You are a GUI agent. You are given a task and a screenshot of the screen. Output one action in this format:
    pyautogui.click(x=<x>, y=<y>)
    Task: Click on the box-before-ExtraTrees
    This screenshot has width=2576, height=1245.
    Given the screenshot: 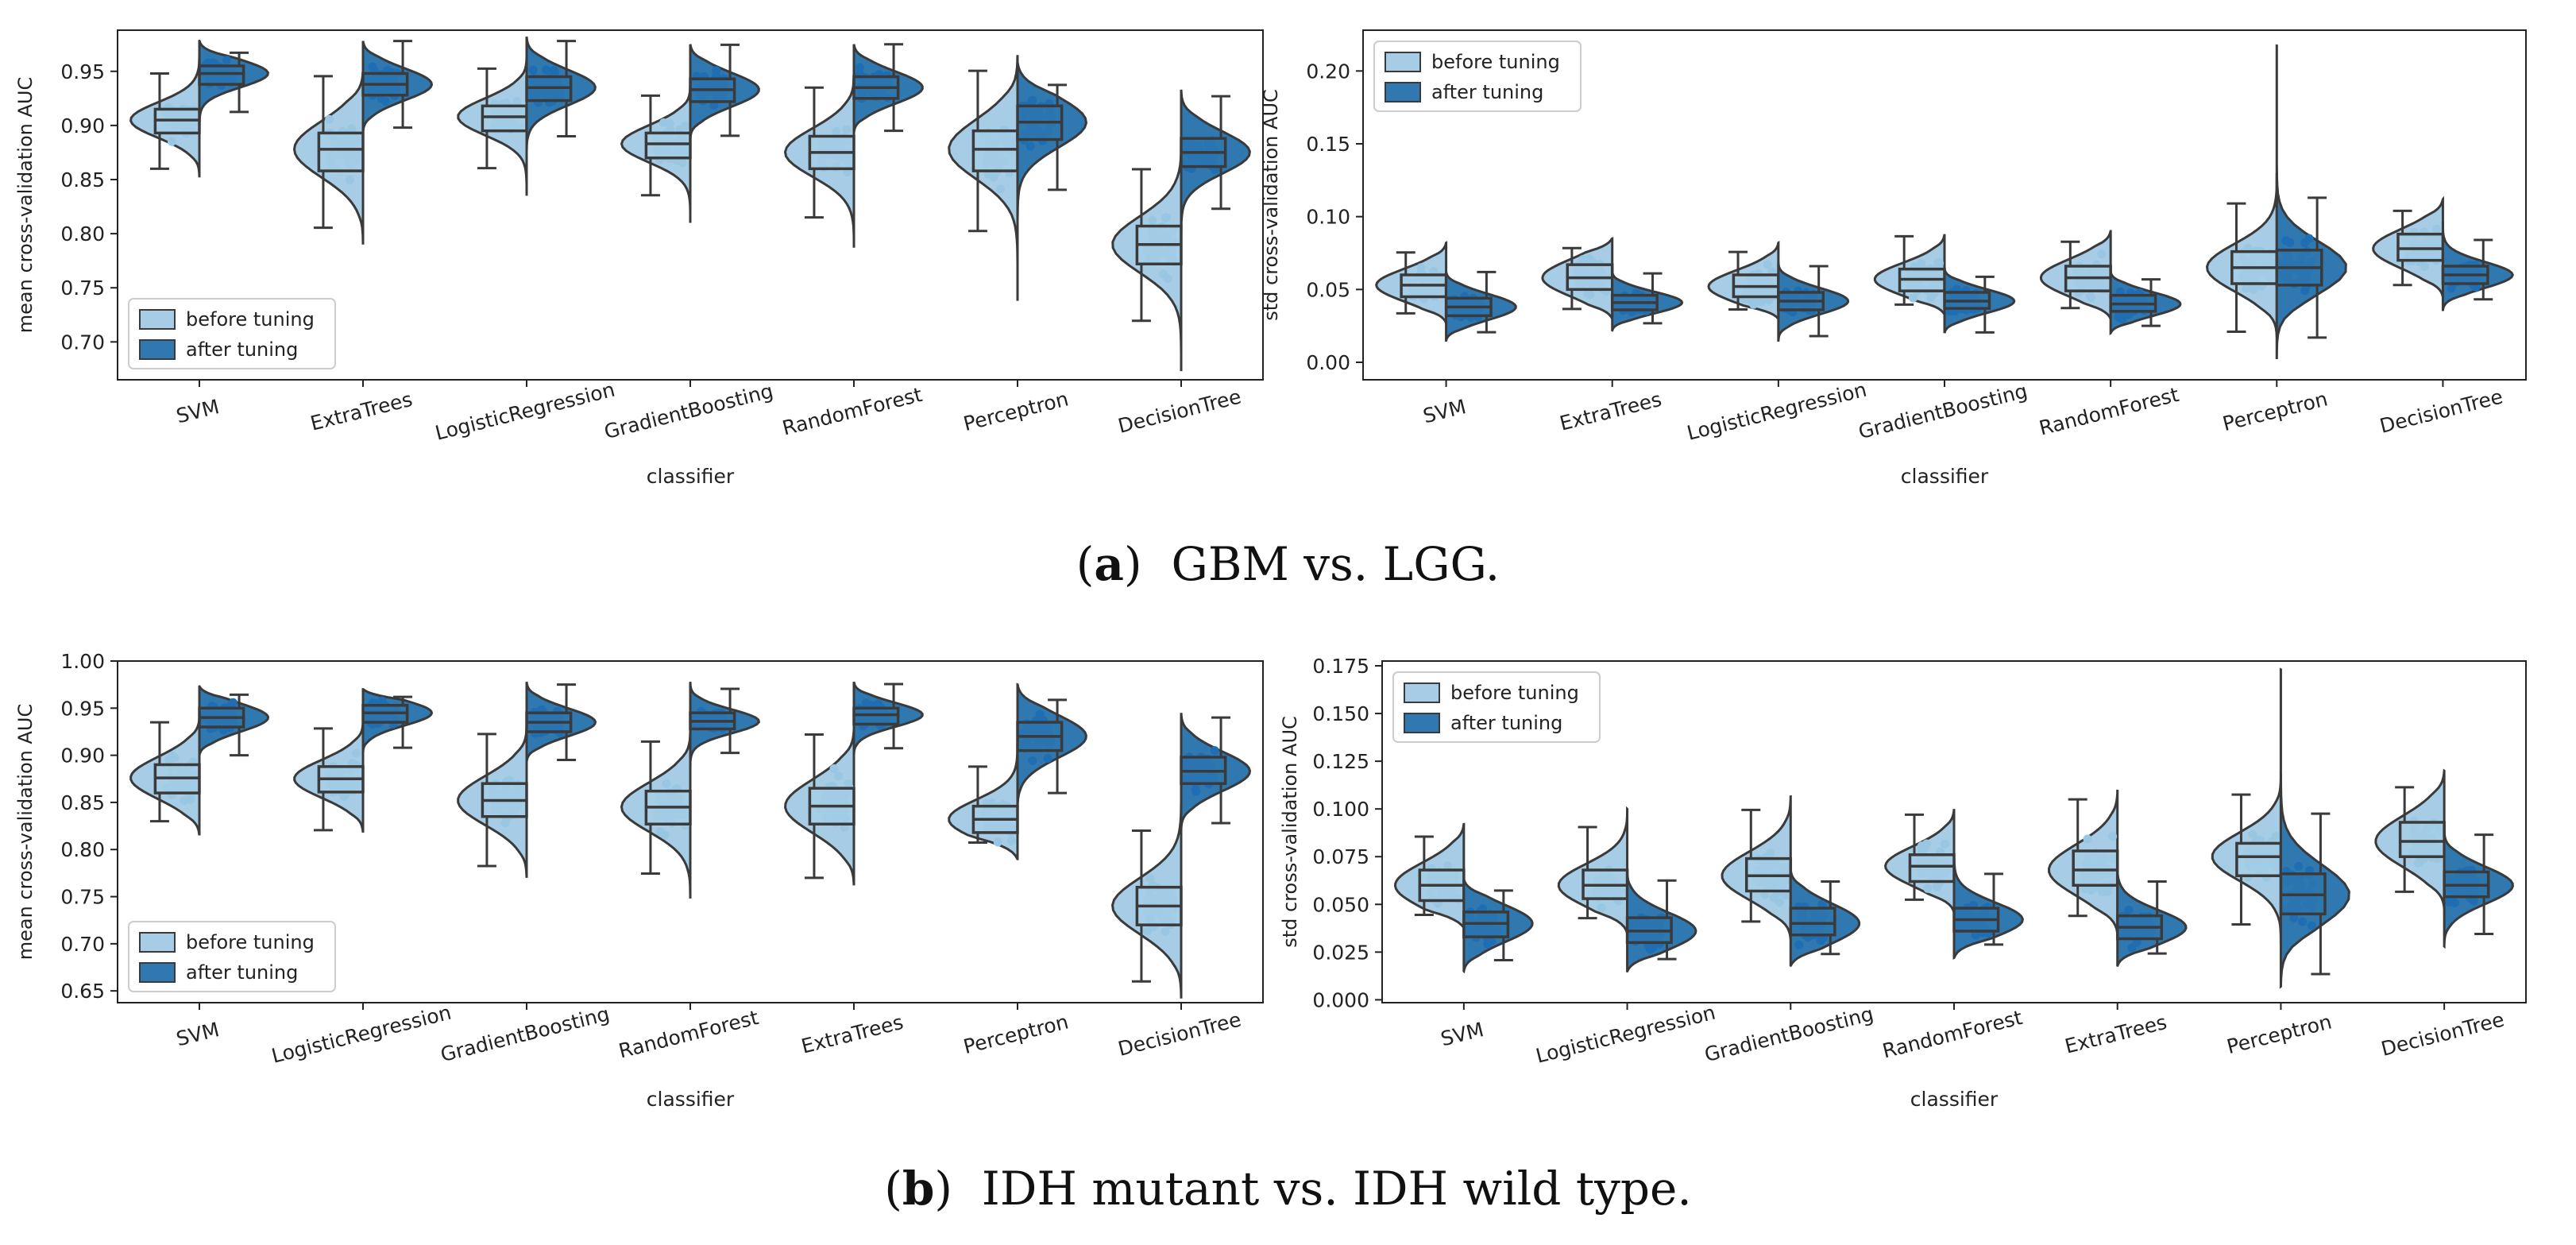 What is the action you would take?
    pyautogui.click(x=341, y=152)
    